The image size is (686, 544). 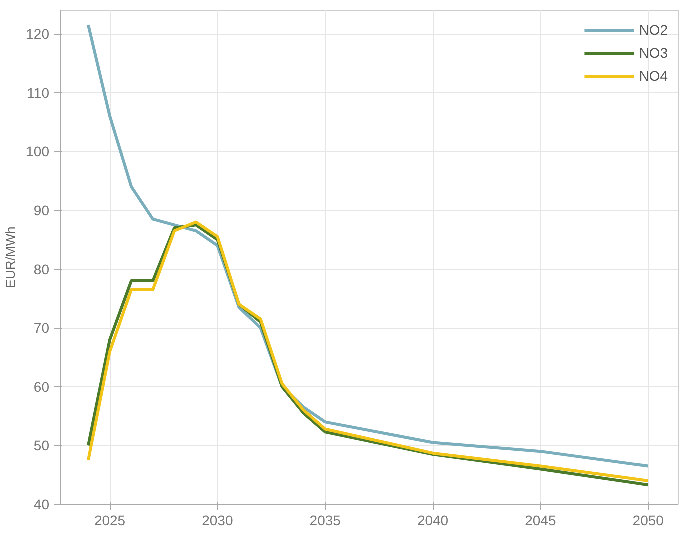 I want to click on legend-label: NO4, so click(x=653, y=76).